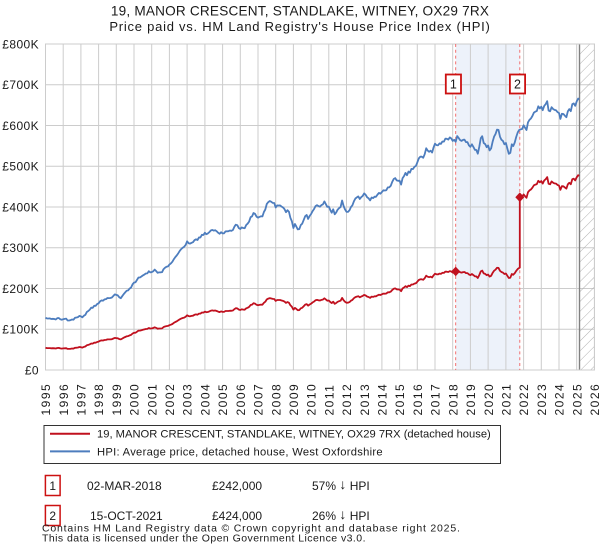  What do you see at coordinates (489, 399) in the screenshot?
I see `svg-text: 2020` at bounding box center [489, 399].